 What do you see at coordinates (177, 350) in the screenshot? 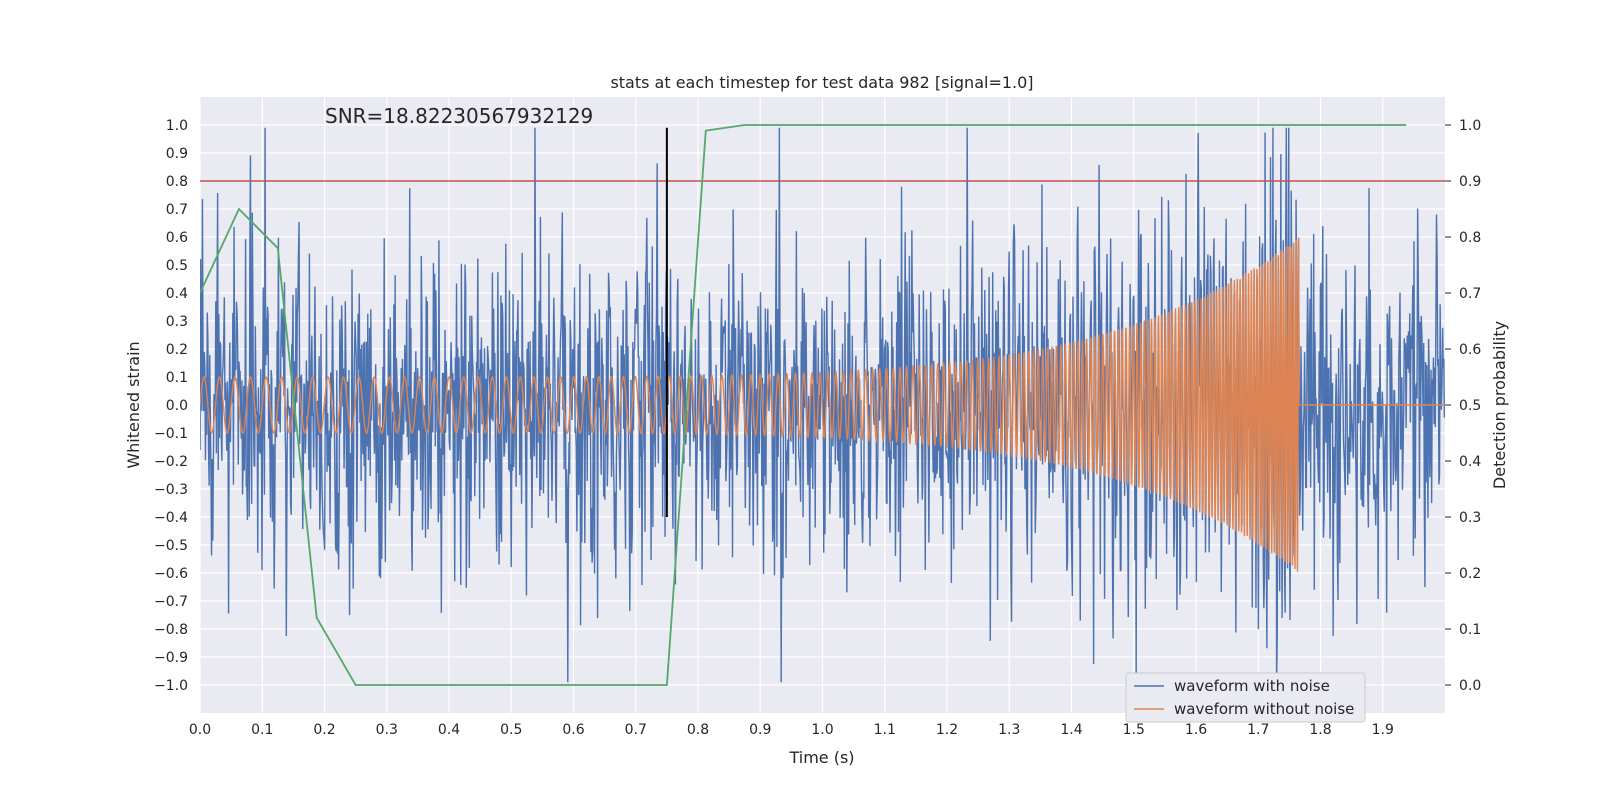
I see `y-left-tick-label: 0.2` at bounding box center [177, 350].